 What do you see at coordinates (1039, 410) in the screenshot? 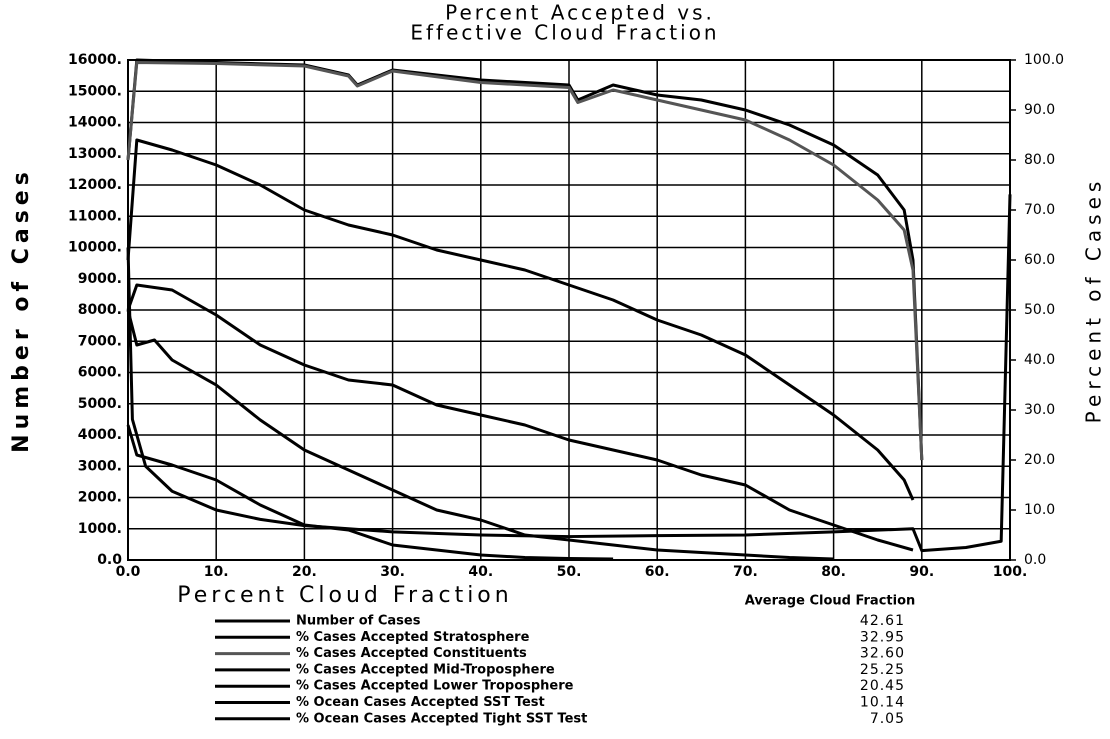
I see `y2-tick-label: 30.0` at bounding box center [1039, 410].